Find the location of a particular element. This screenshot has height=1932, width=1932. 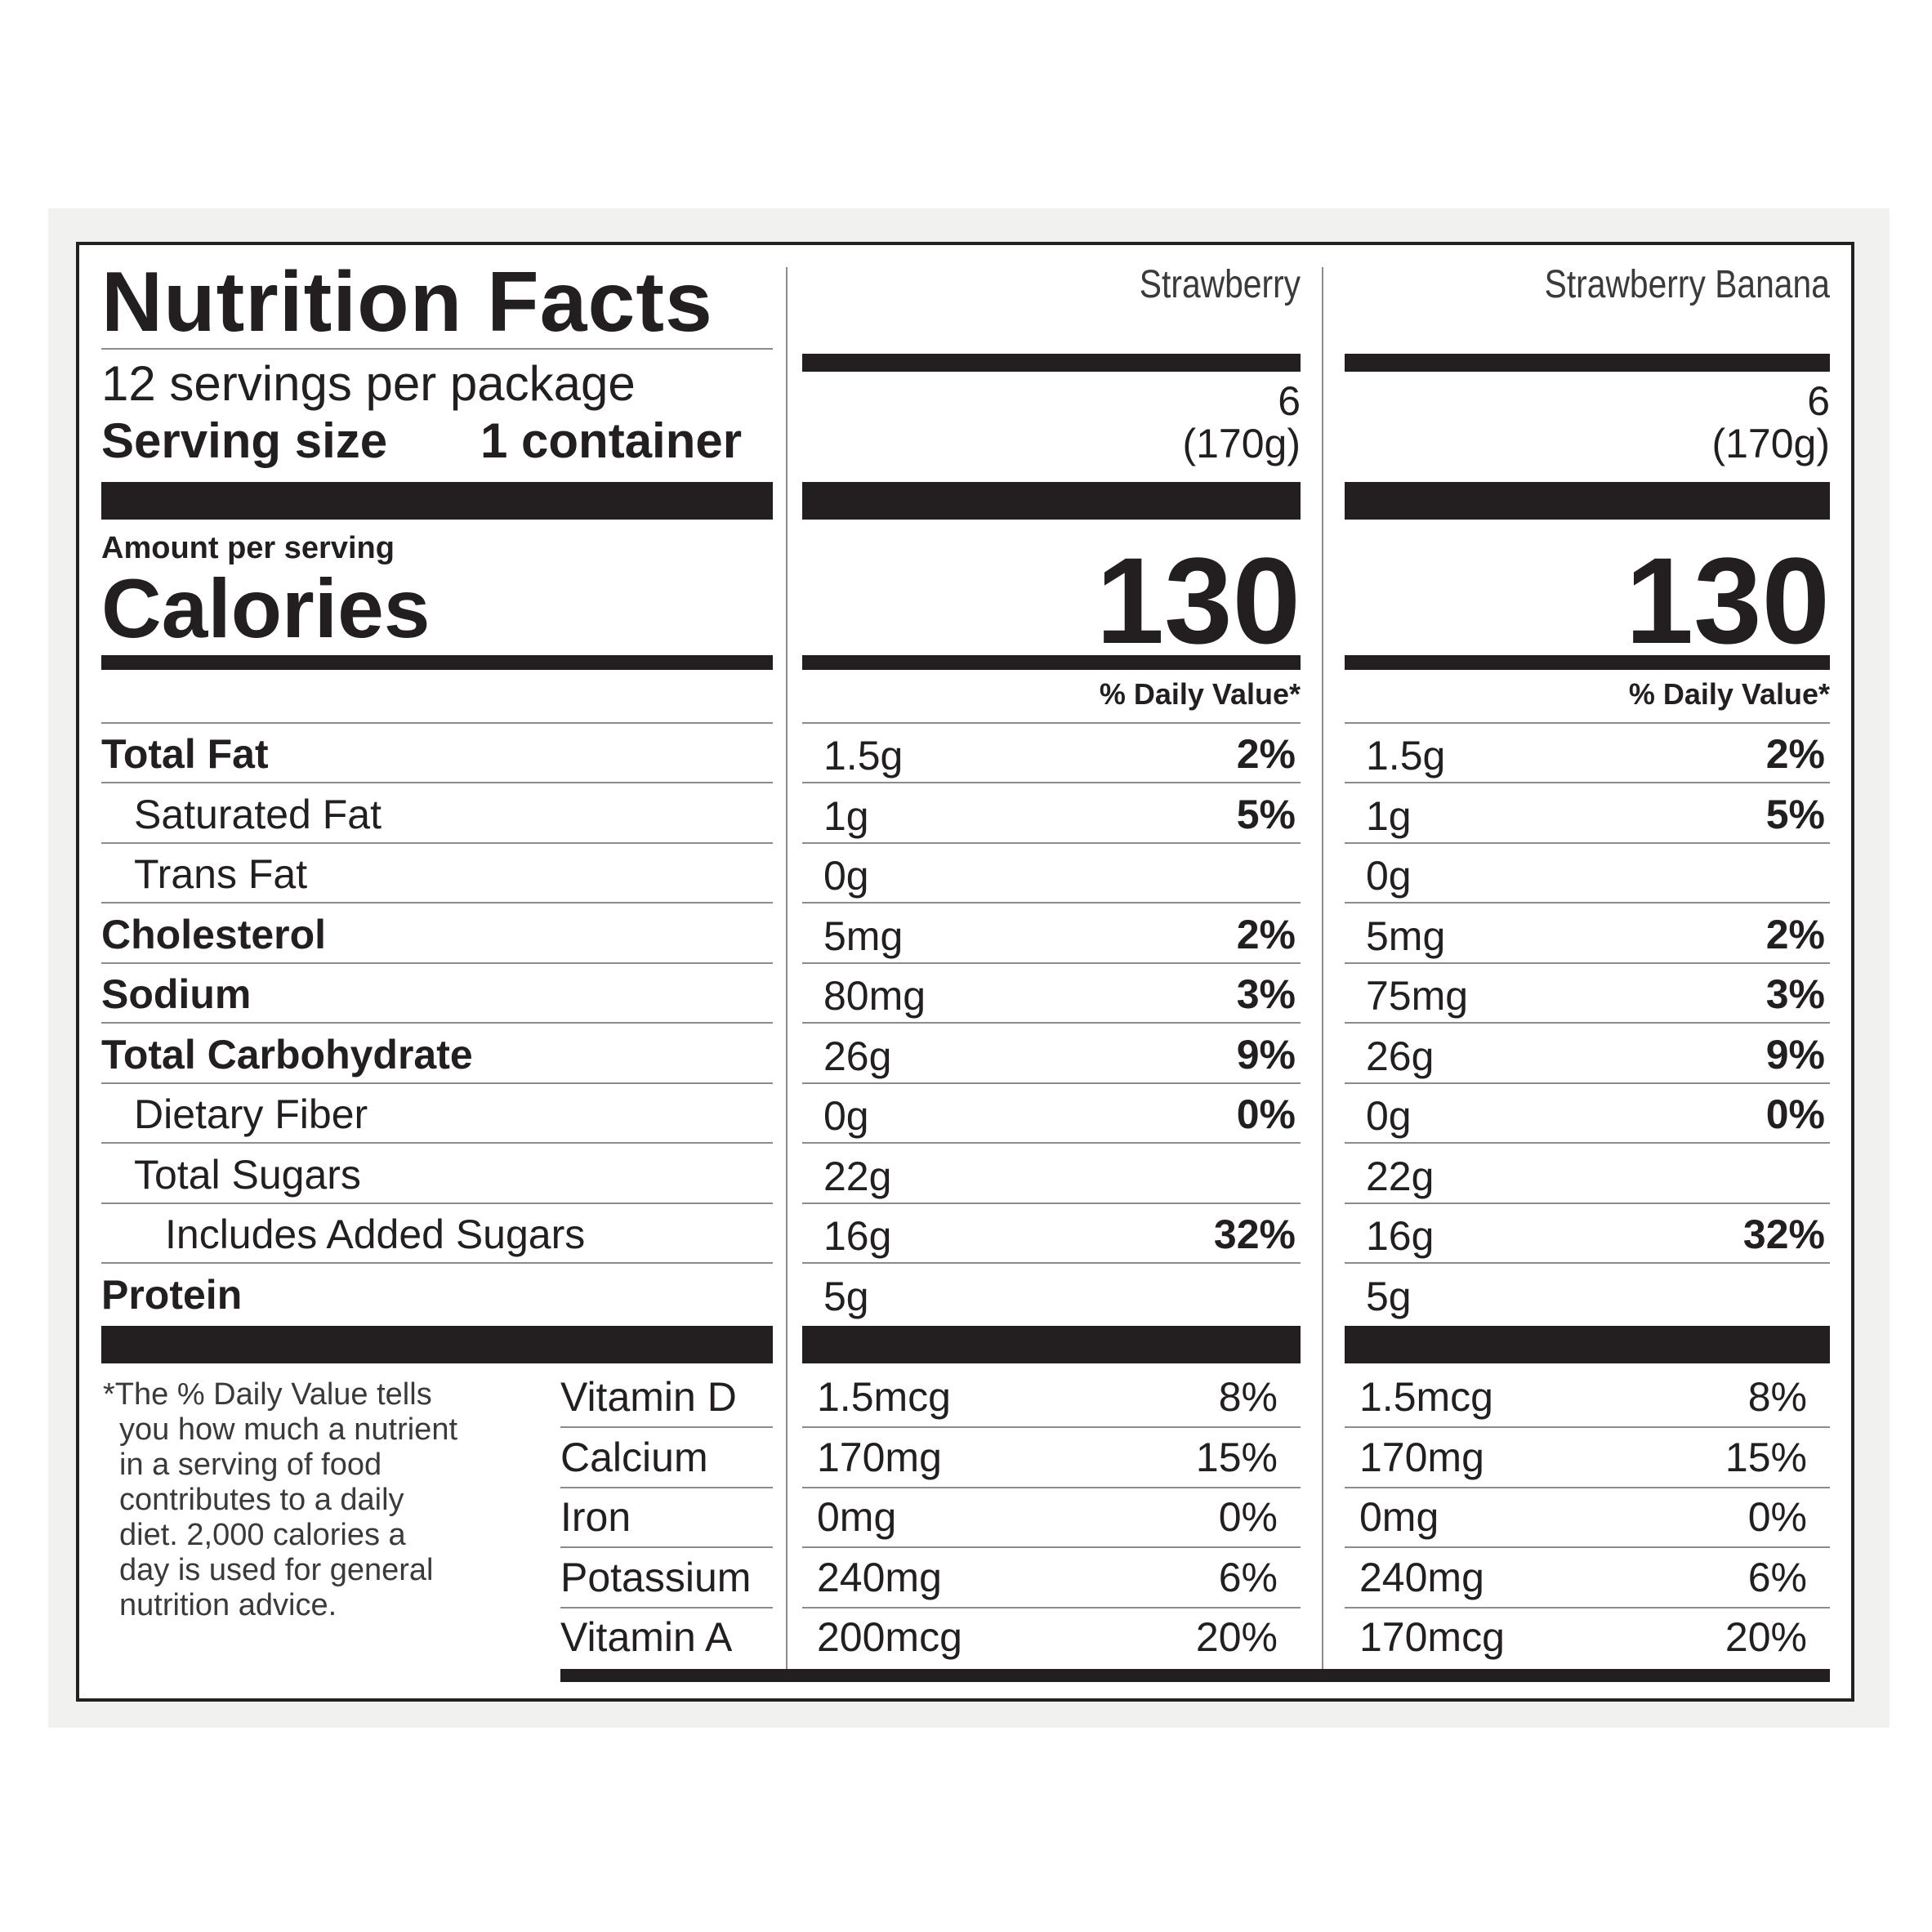

column-strawberry-banana-nutrient-amount: 16g is located at coordinates (1400, 1236).